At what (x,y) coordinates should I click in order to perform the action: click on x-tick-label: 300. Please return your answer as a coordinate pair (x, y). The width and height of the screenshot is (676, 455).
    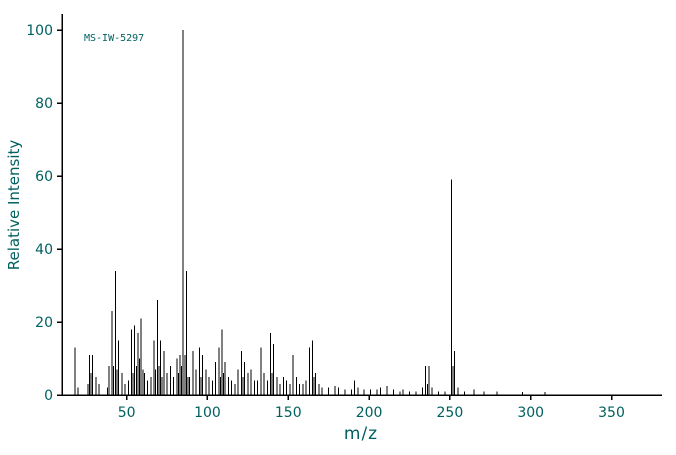
    Looking at the image, I should click on (530, 413).